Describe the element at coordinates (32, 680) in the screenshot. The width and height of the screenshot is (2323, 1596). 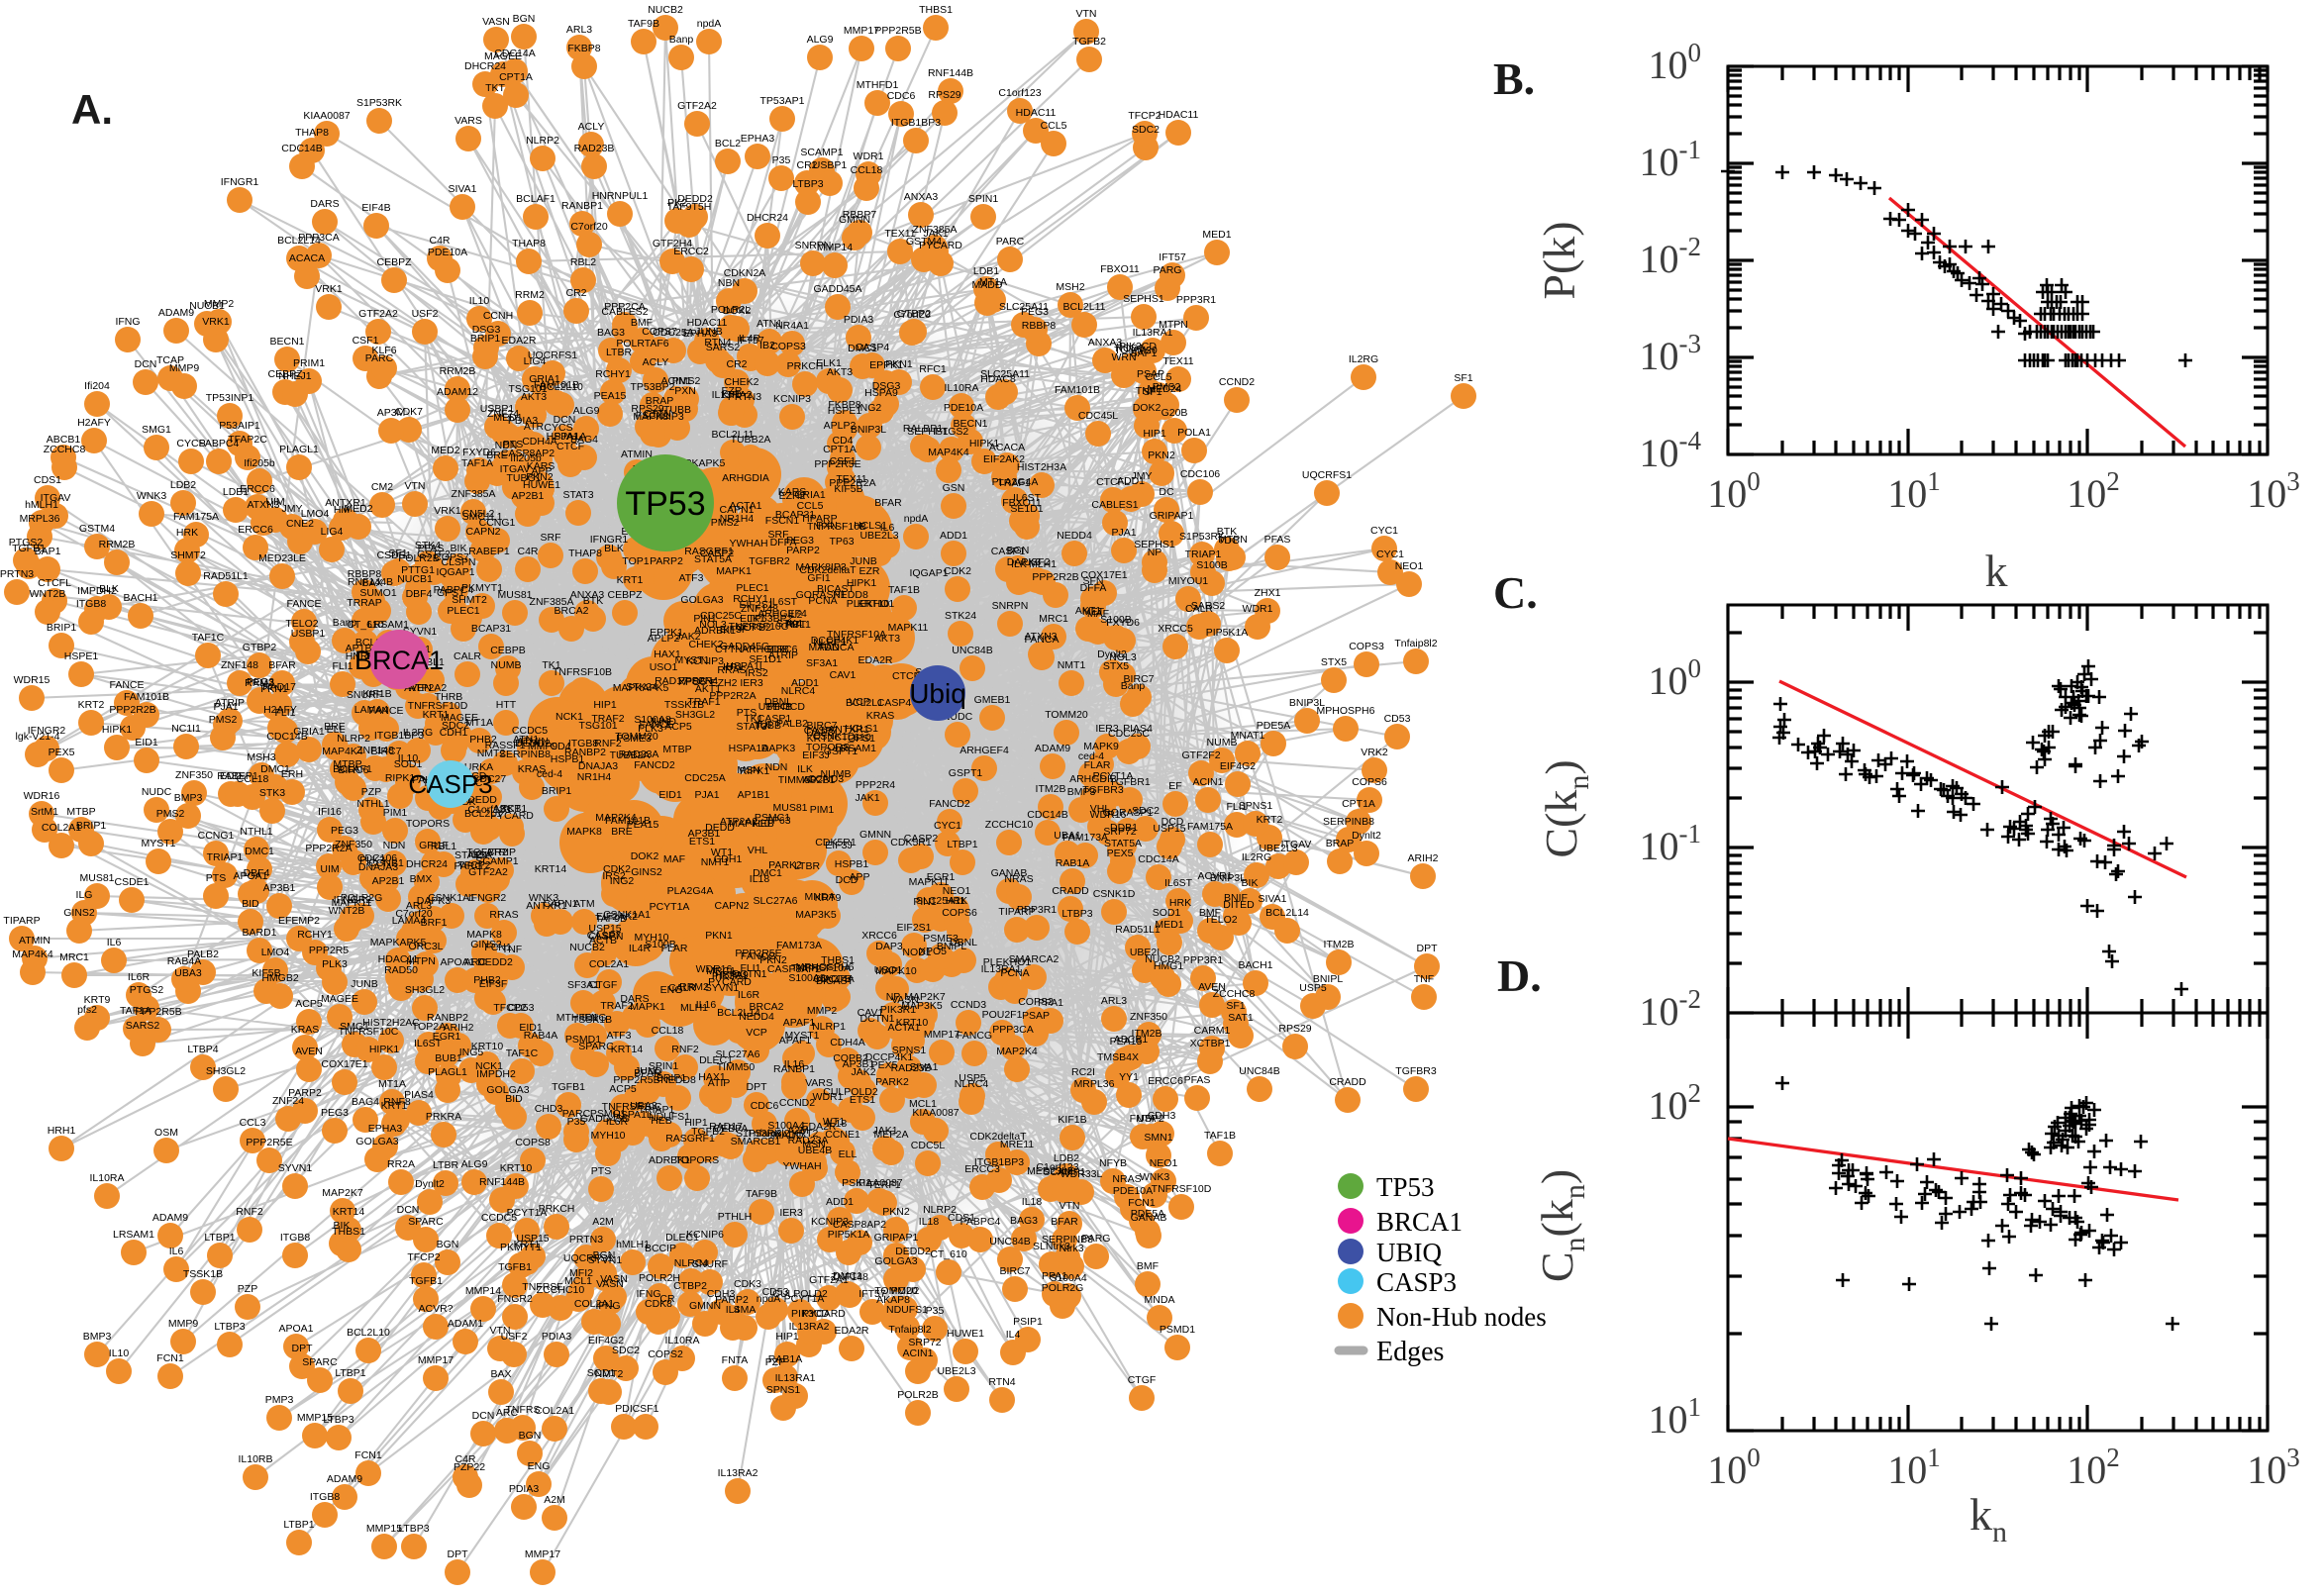
I see `svg-text: WDR15` at that location.